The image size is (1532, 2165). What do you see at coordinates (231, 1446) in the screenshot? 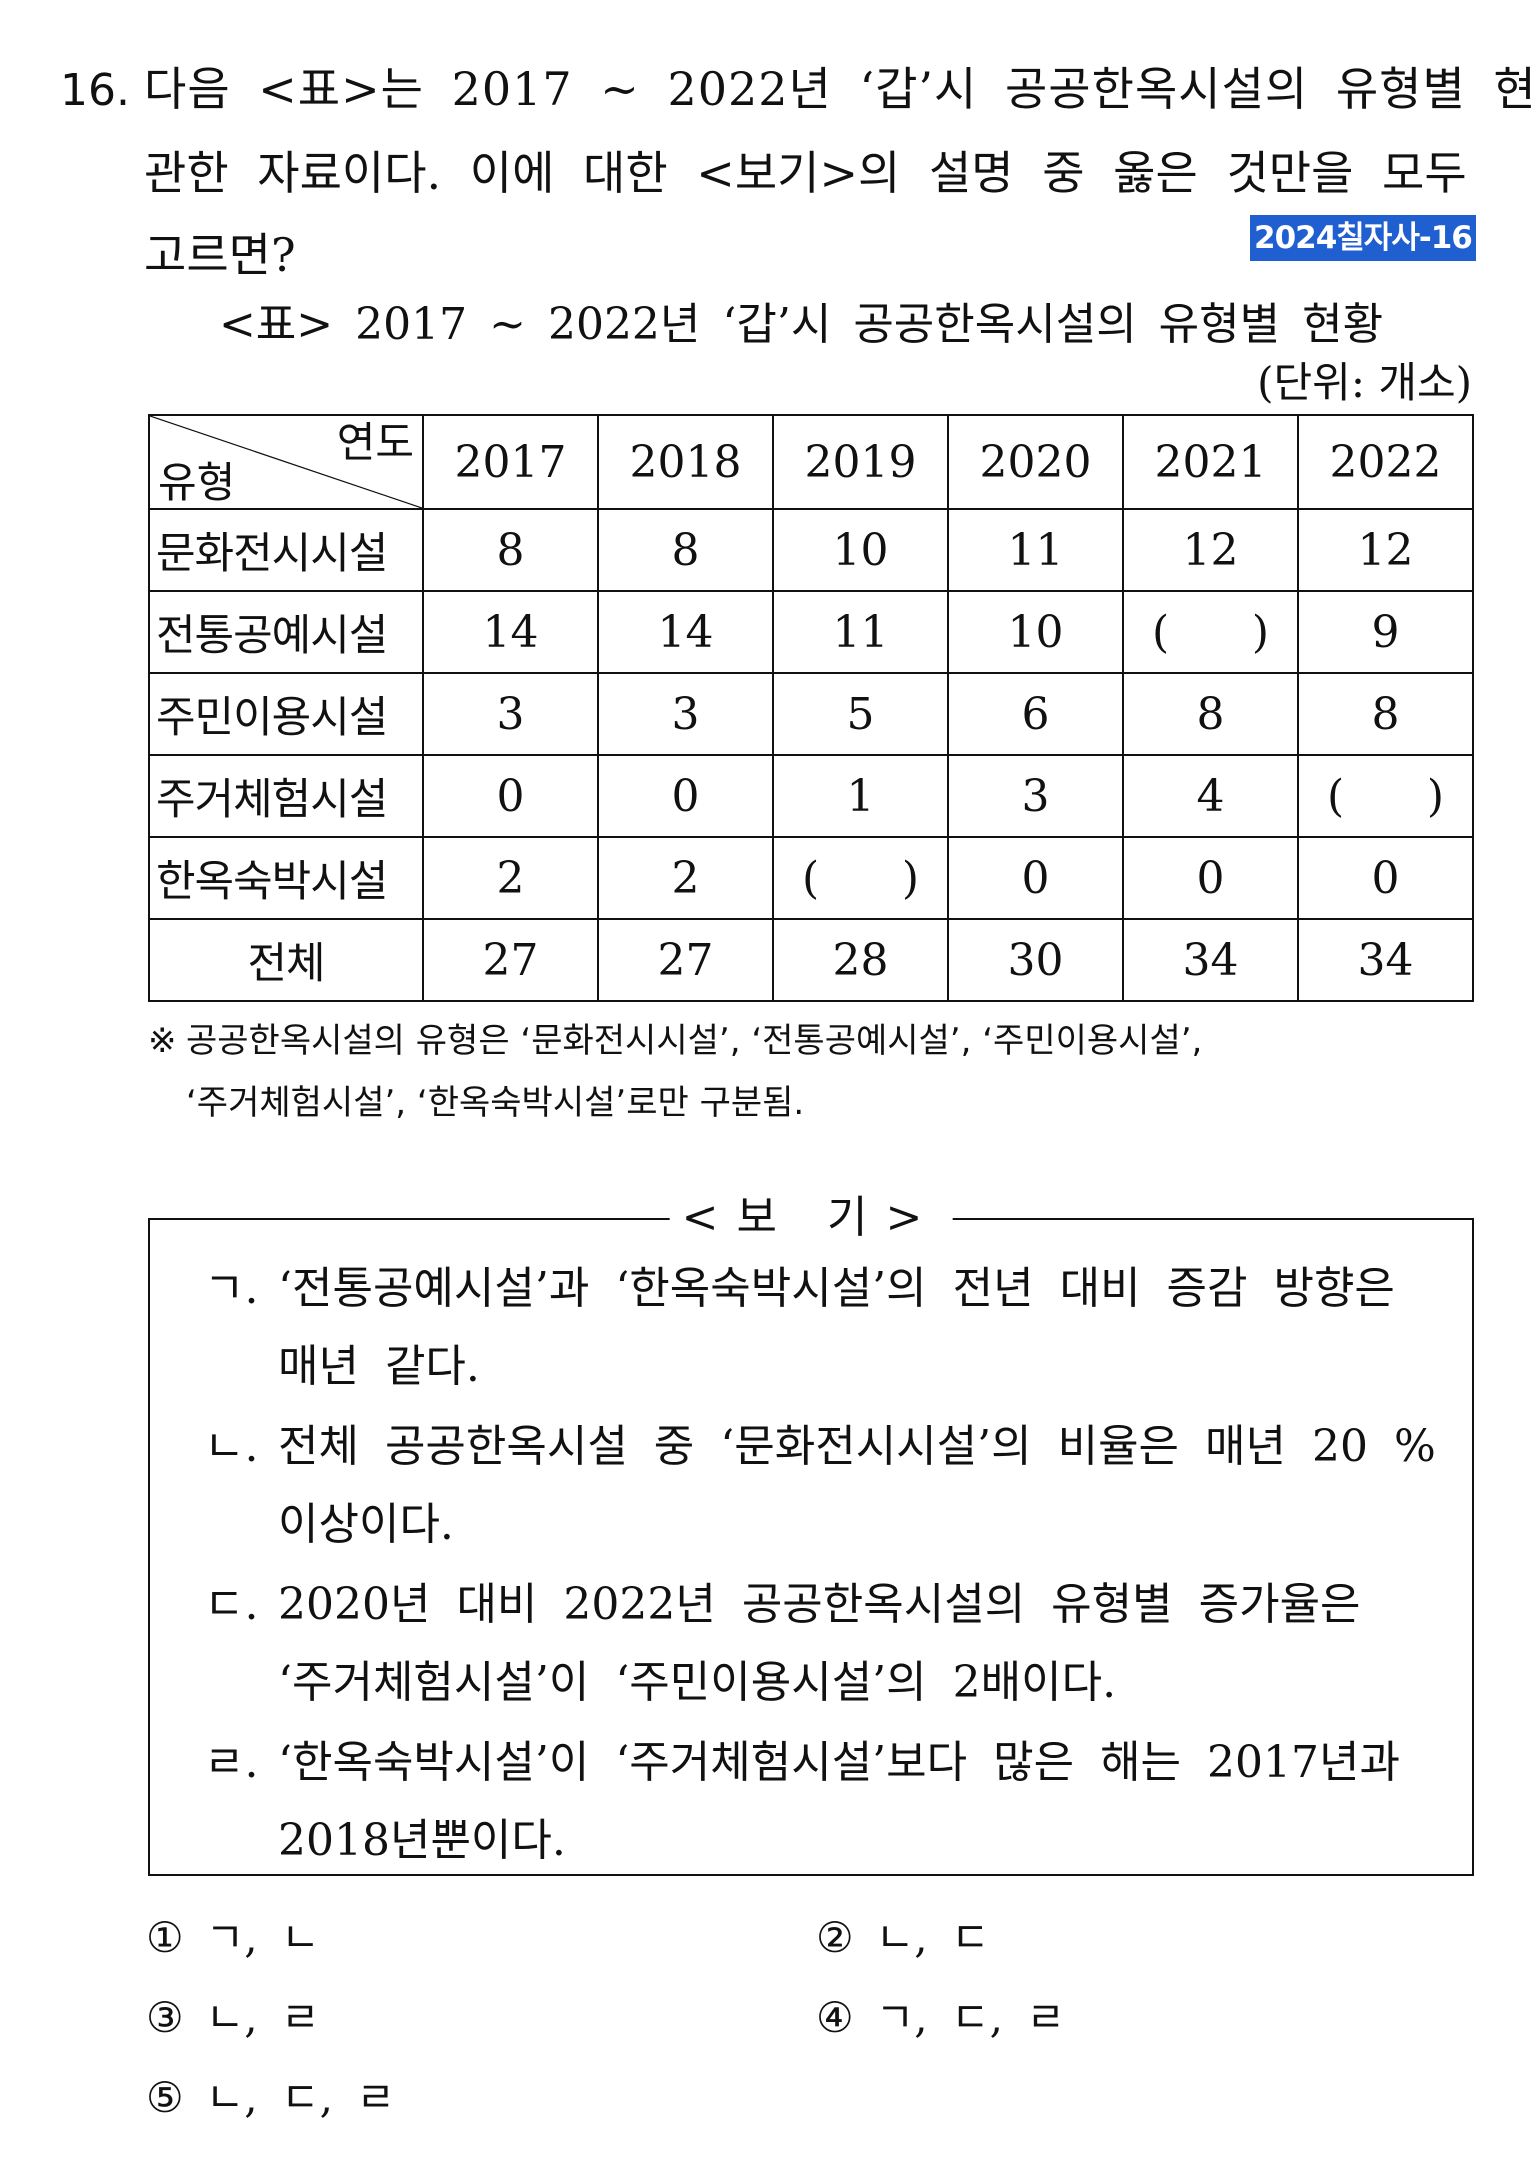
I see `bogi-item-label: ㄴ.` at bounding box center [231, 1446].